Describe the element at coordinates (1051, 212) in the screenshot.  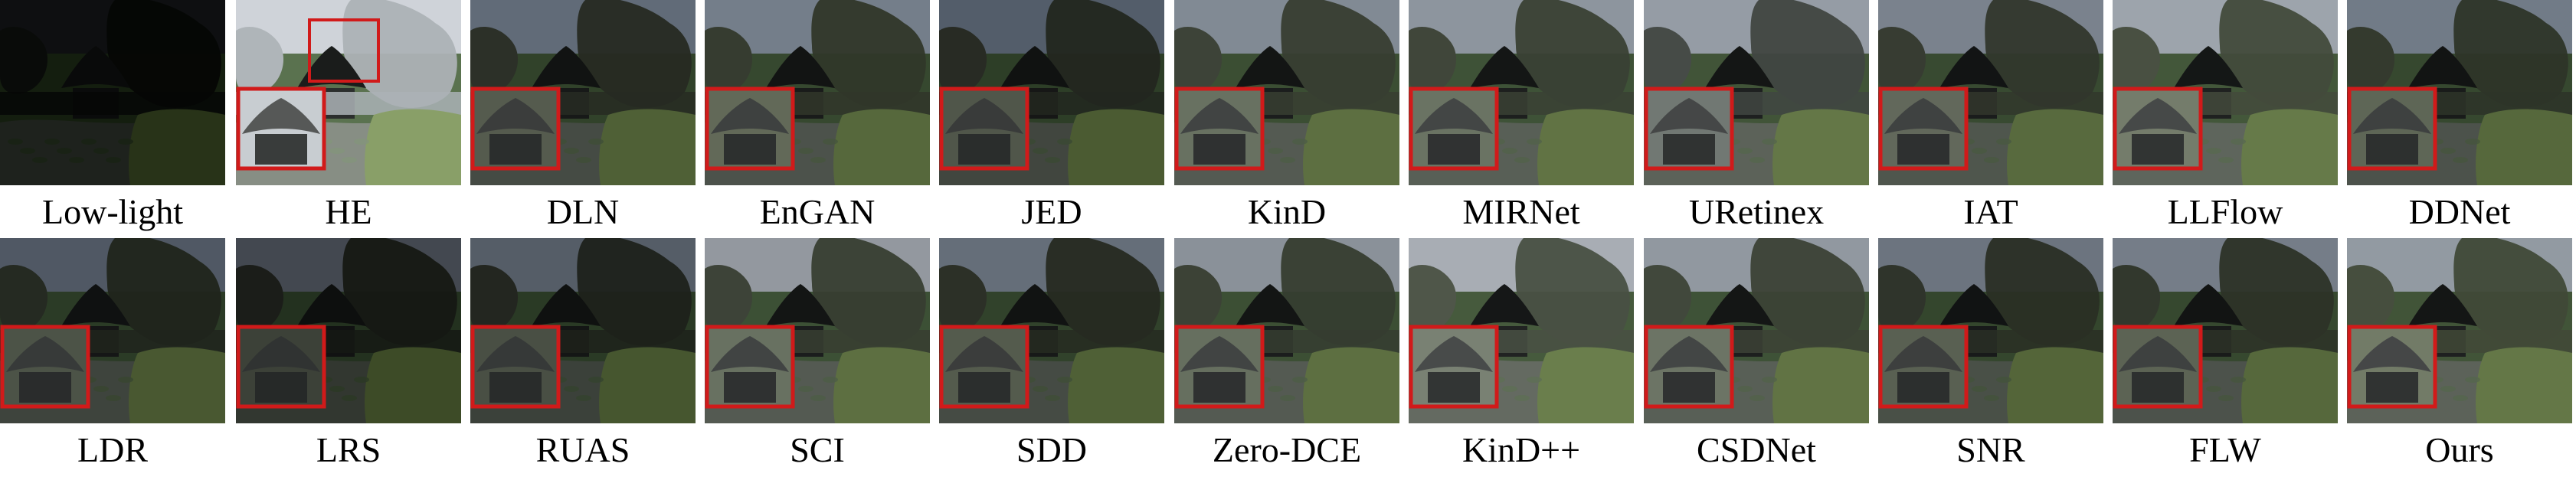
I see `method-label: JED` at that location.